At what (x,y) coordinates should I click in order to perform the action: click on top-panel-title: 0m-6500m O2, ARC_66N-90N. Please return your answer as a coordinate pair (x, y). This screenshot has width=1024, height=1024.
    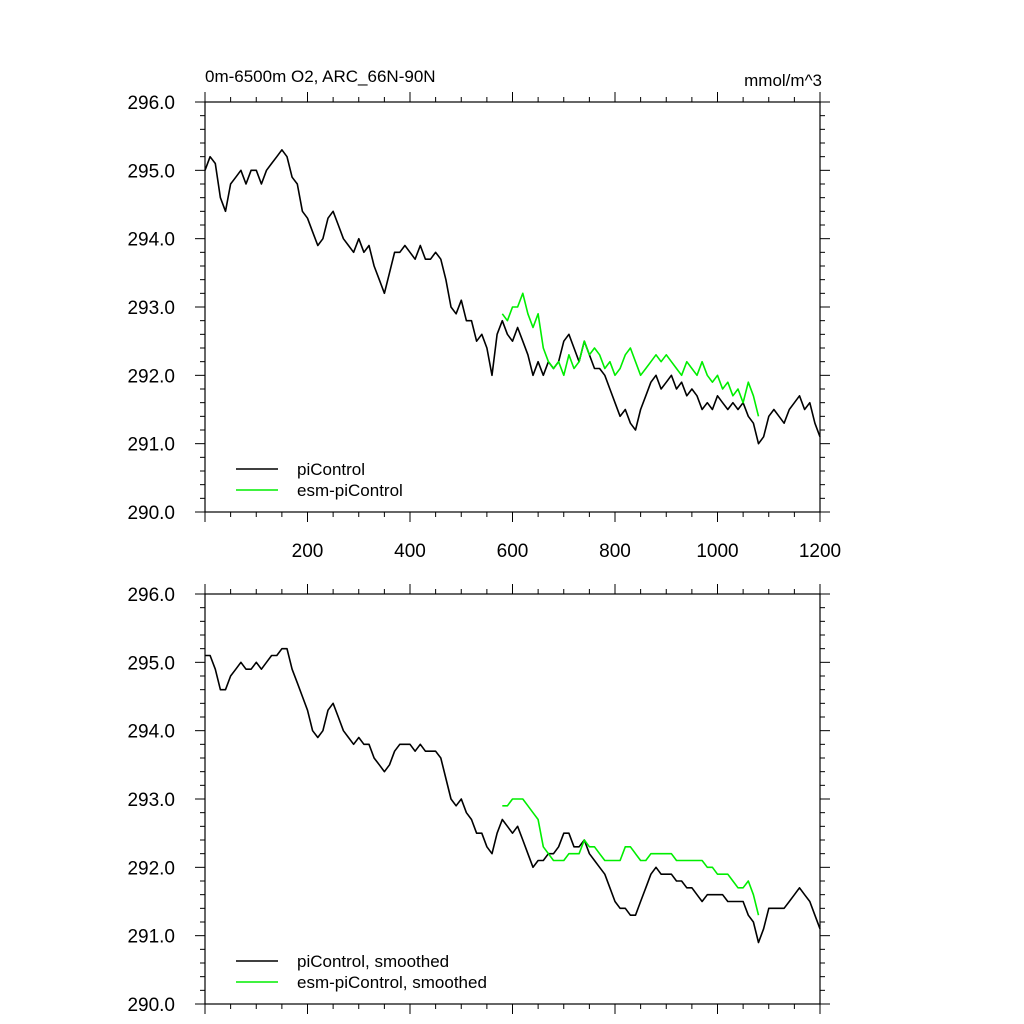
    Looking at the image, I should click on (320, 76).